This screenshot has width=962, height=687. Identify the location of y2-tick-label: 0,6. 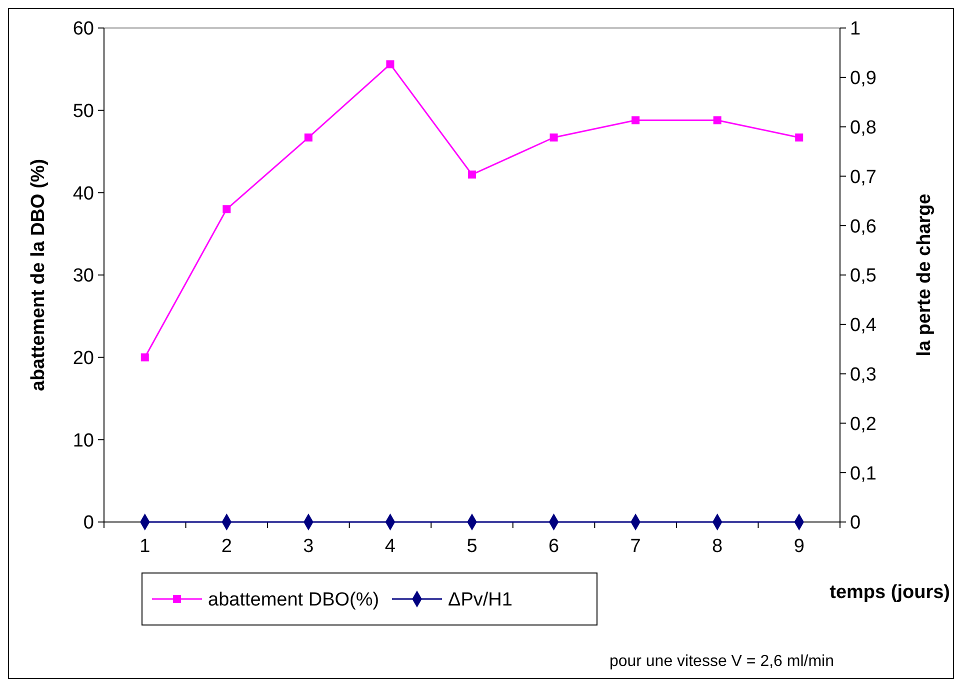
(863, 227).